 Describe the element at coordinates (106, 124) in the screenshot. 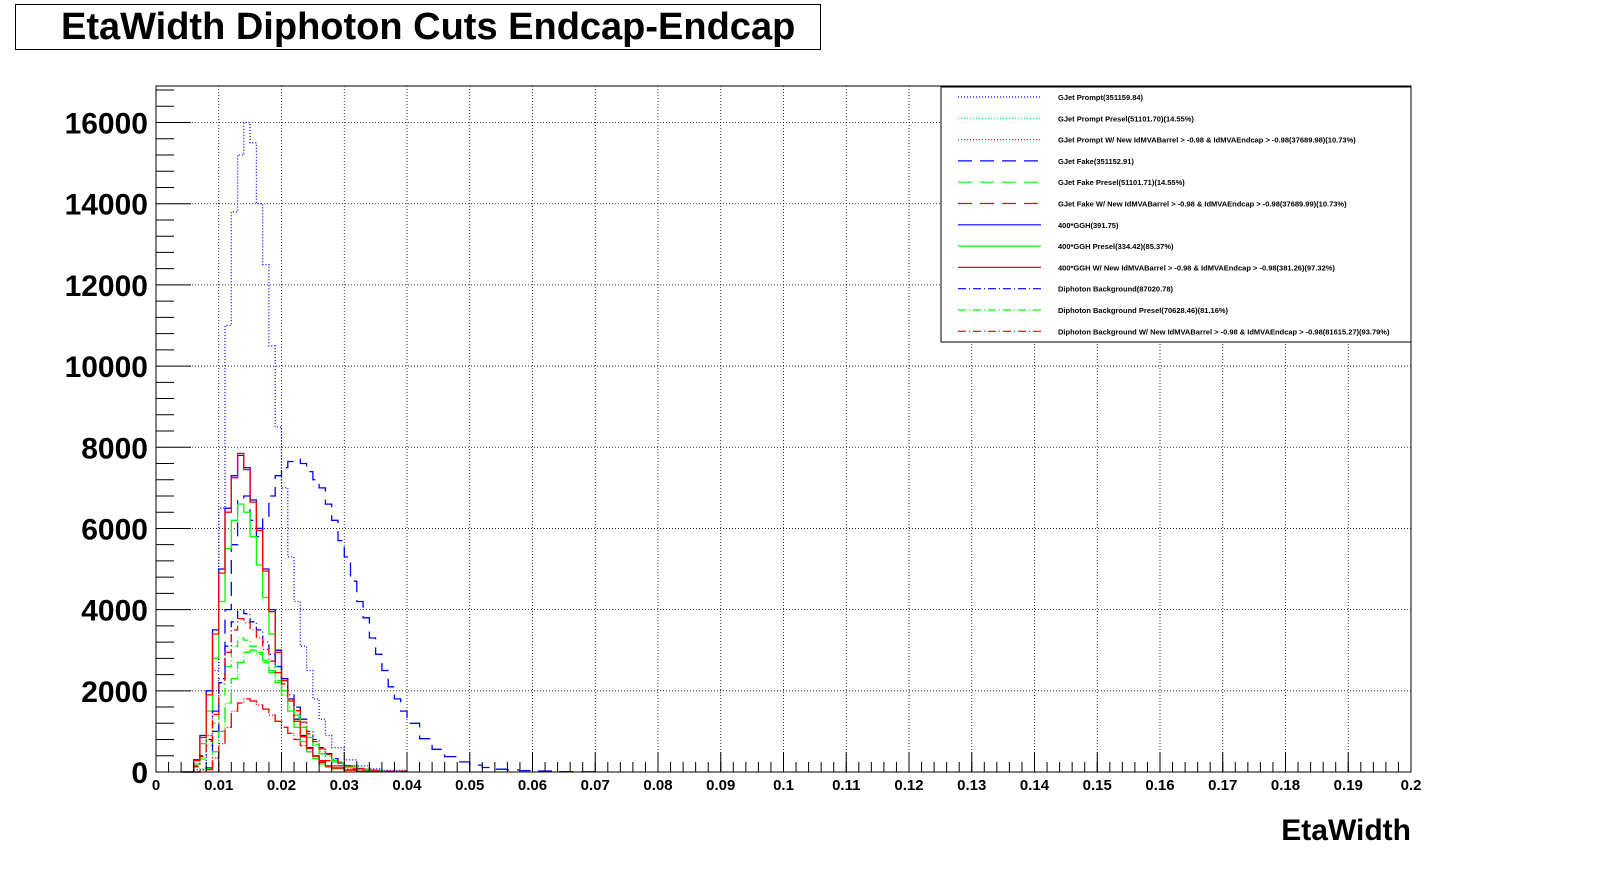

I see `y-tick-label: 16000` at that location.